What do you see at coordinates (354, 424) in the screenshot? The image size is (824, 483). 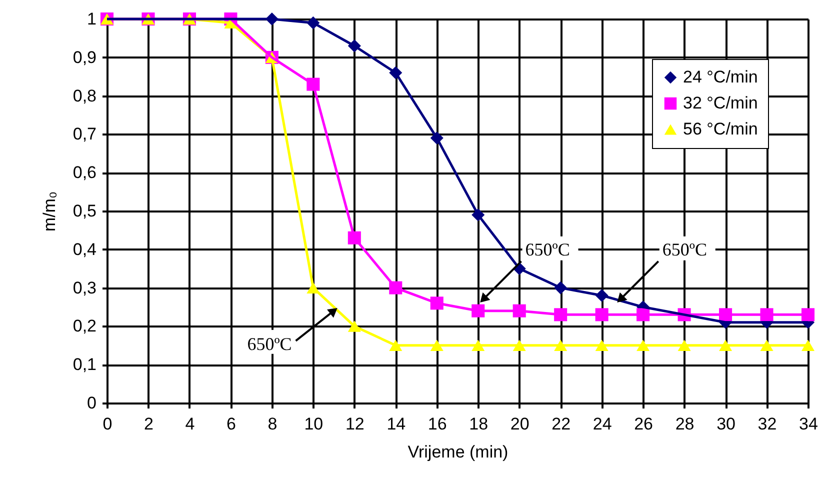 I see `x-tick-label: 12` at bounding box center [354, 424].